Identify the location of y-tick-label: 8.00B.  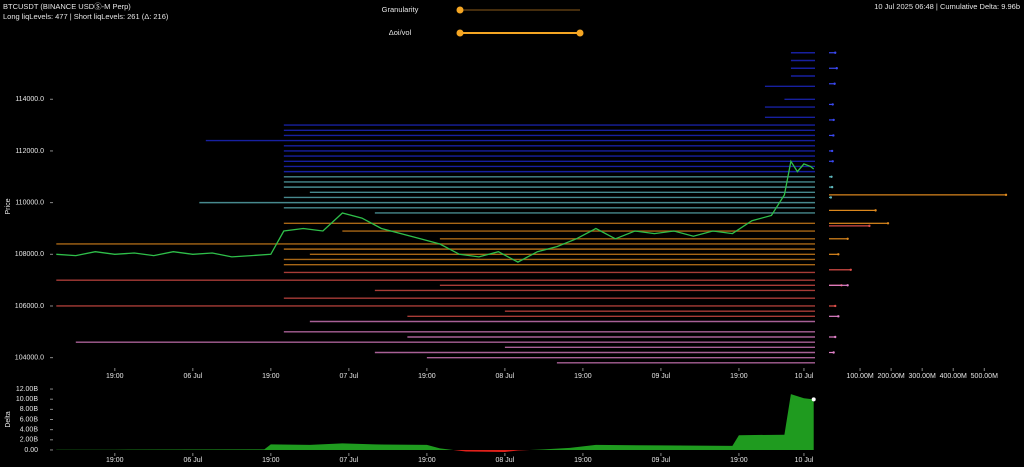
(29, 409).